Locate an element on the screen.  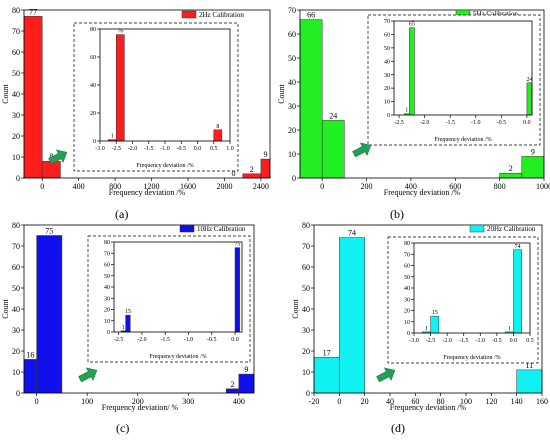
legend: 10Hz Calibration is located at coordinates (212, 228).